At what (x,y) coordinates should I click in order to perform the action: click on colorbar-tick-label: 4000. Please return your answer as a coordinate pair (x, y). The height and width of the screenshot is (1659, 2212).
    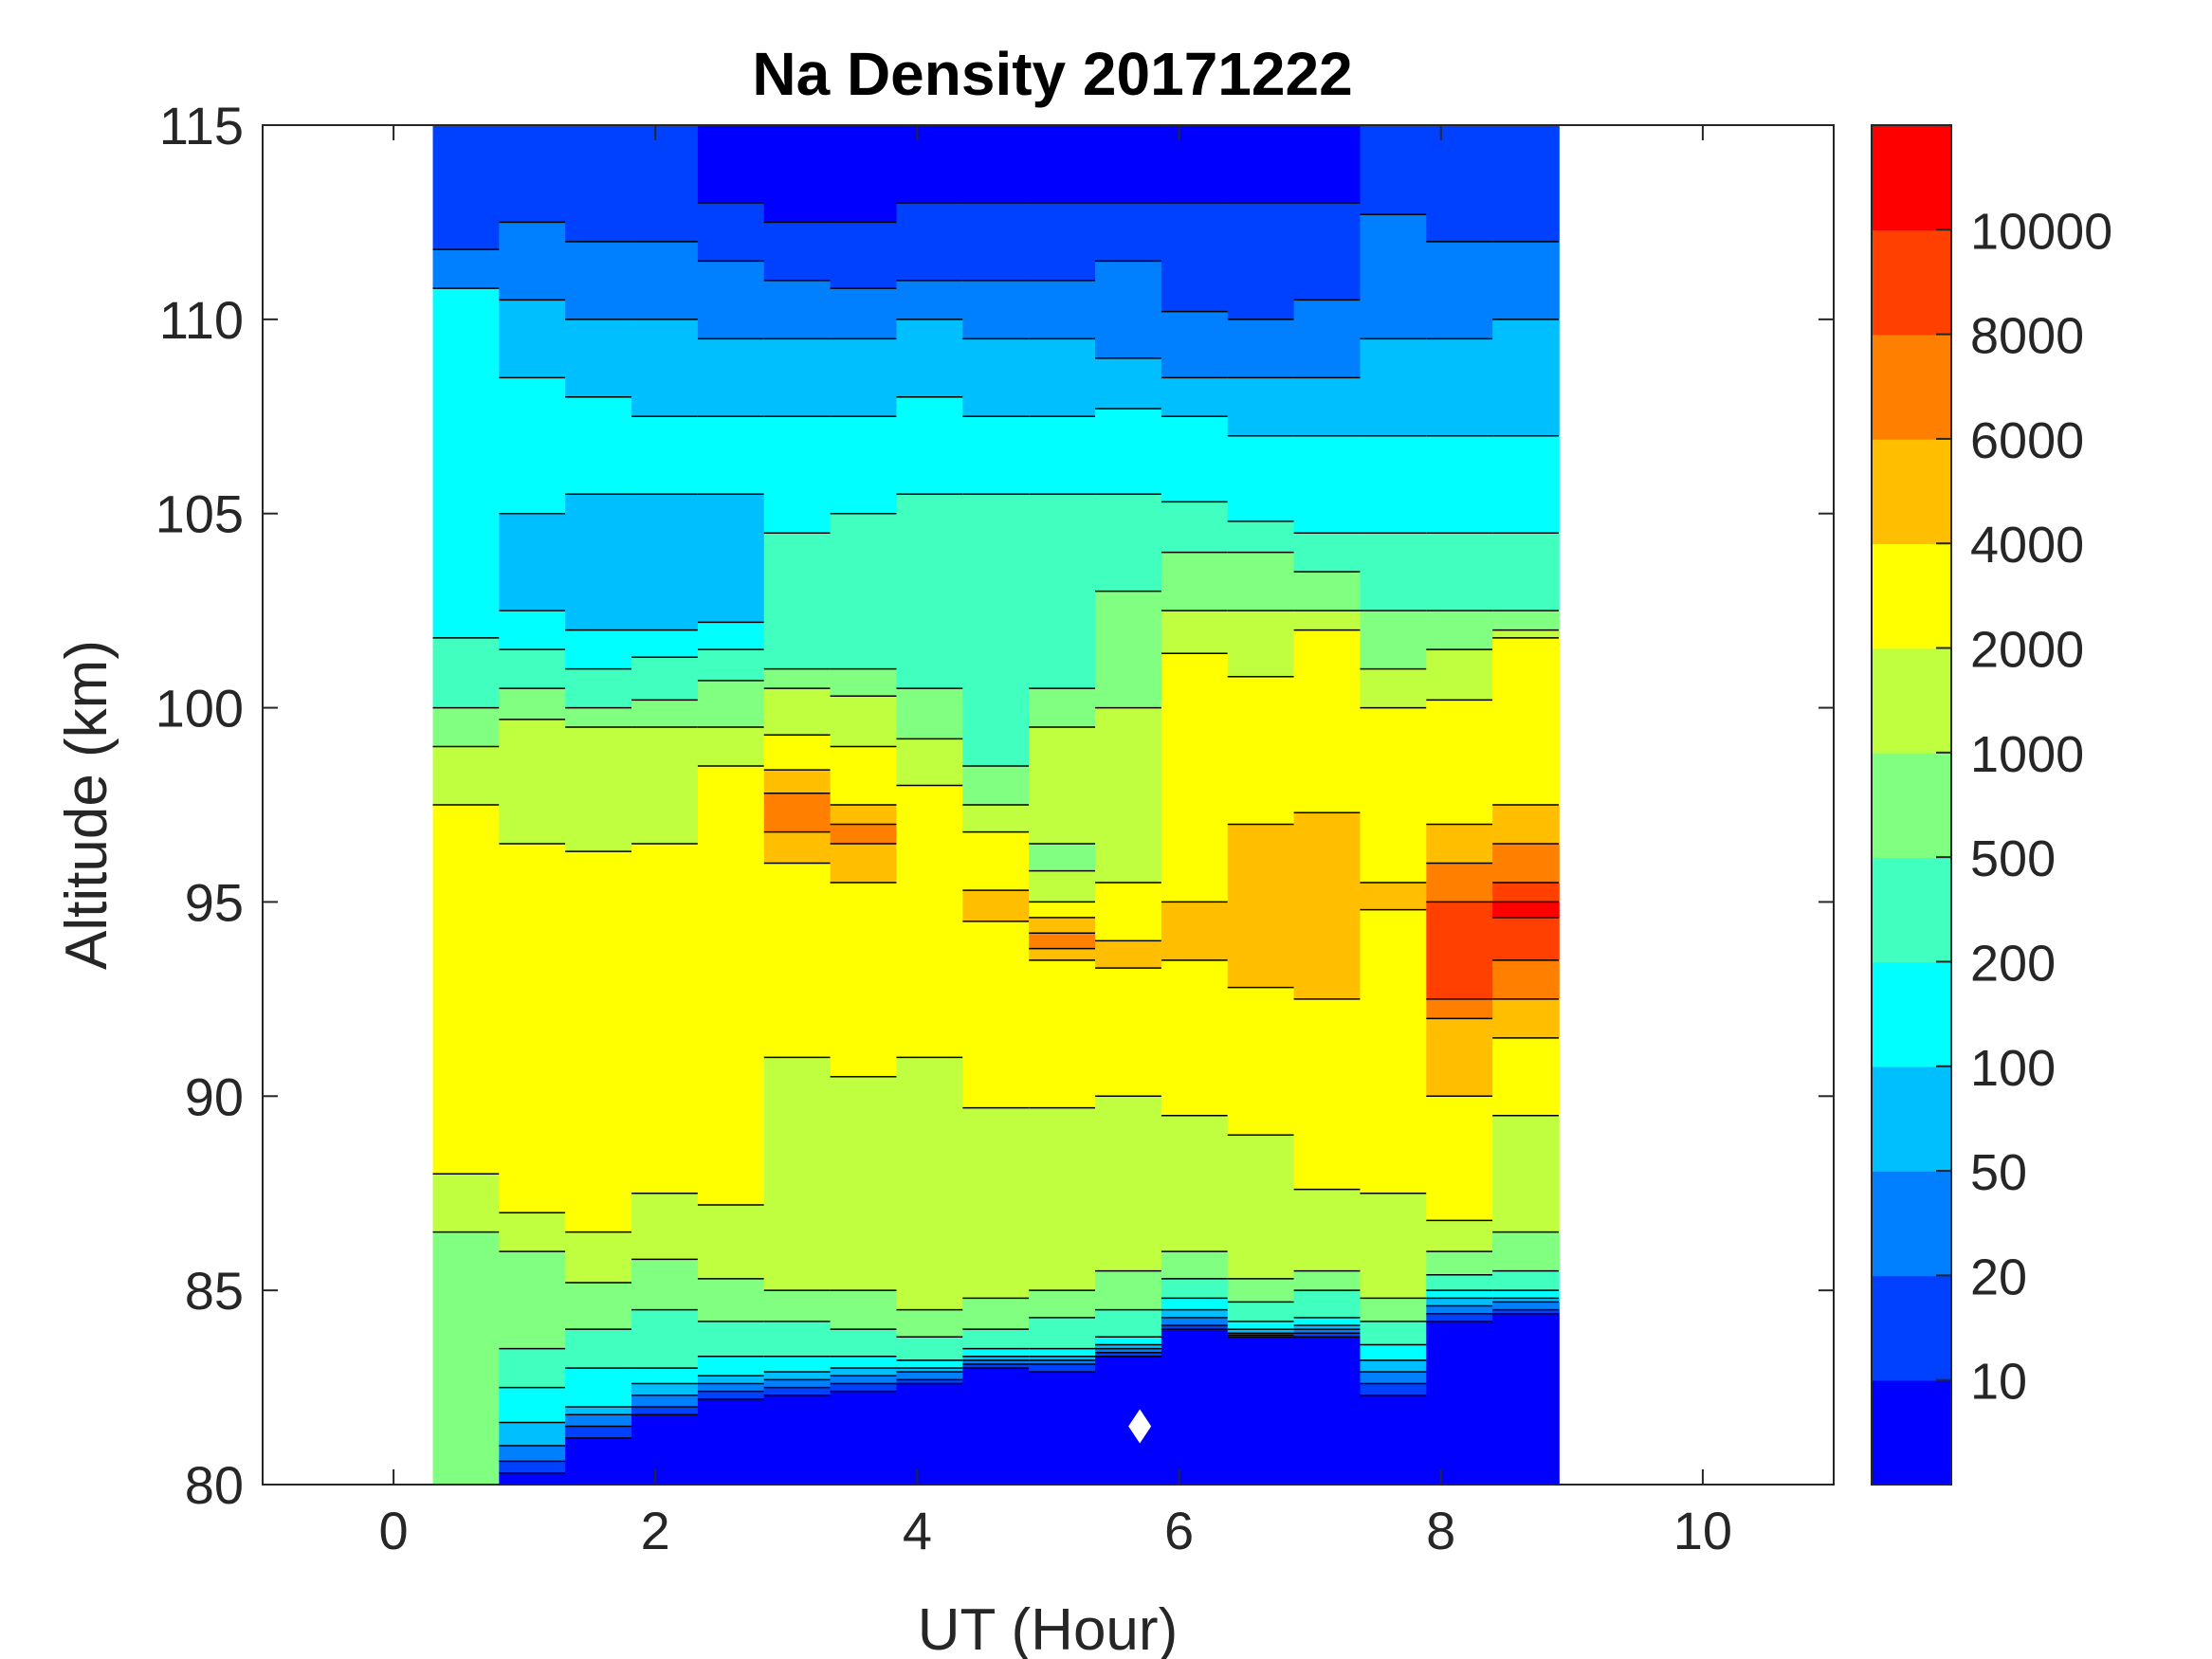
    Looking at the image, I should click on (2027, 545).